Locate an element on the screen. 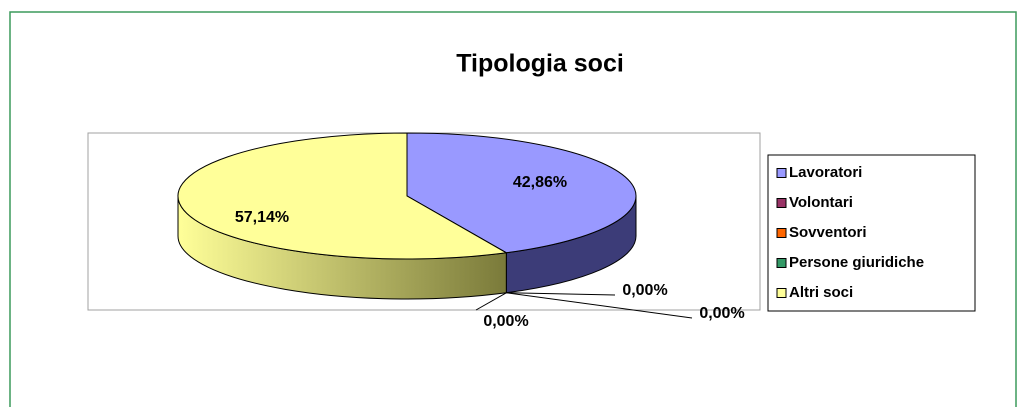  legend-label: Altri soci is located at coordinates (821, 292).